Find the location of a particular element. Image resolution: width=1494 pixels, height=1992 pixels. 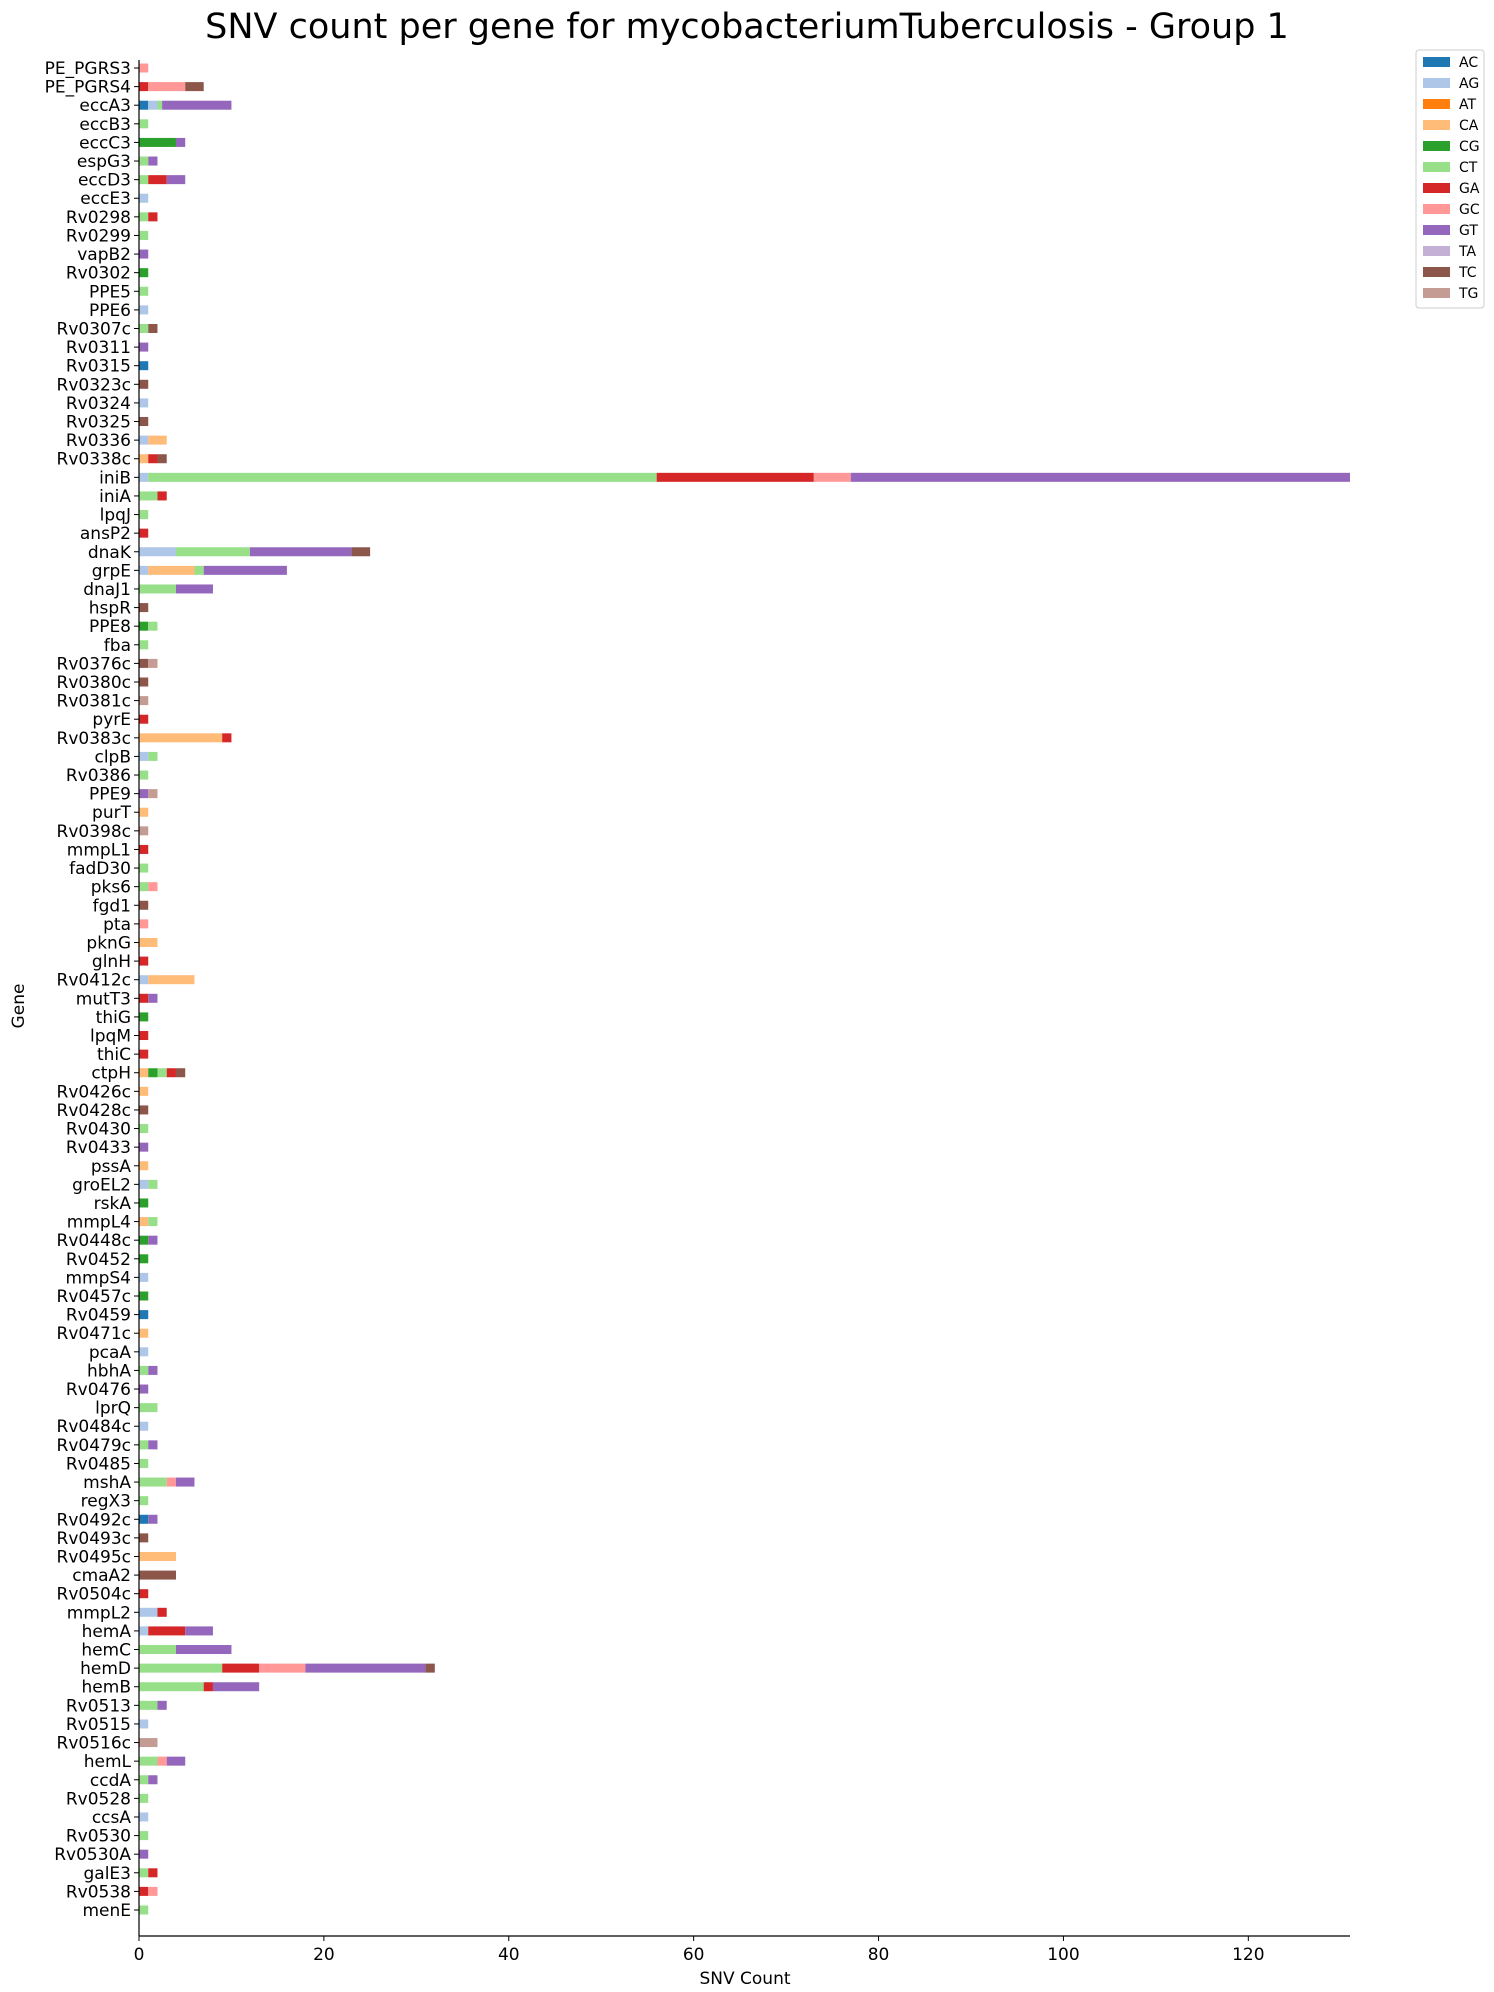

bar-segment-Rv0528-CT is located at coordinates (144, 1798).